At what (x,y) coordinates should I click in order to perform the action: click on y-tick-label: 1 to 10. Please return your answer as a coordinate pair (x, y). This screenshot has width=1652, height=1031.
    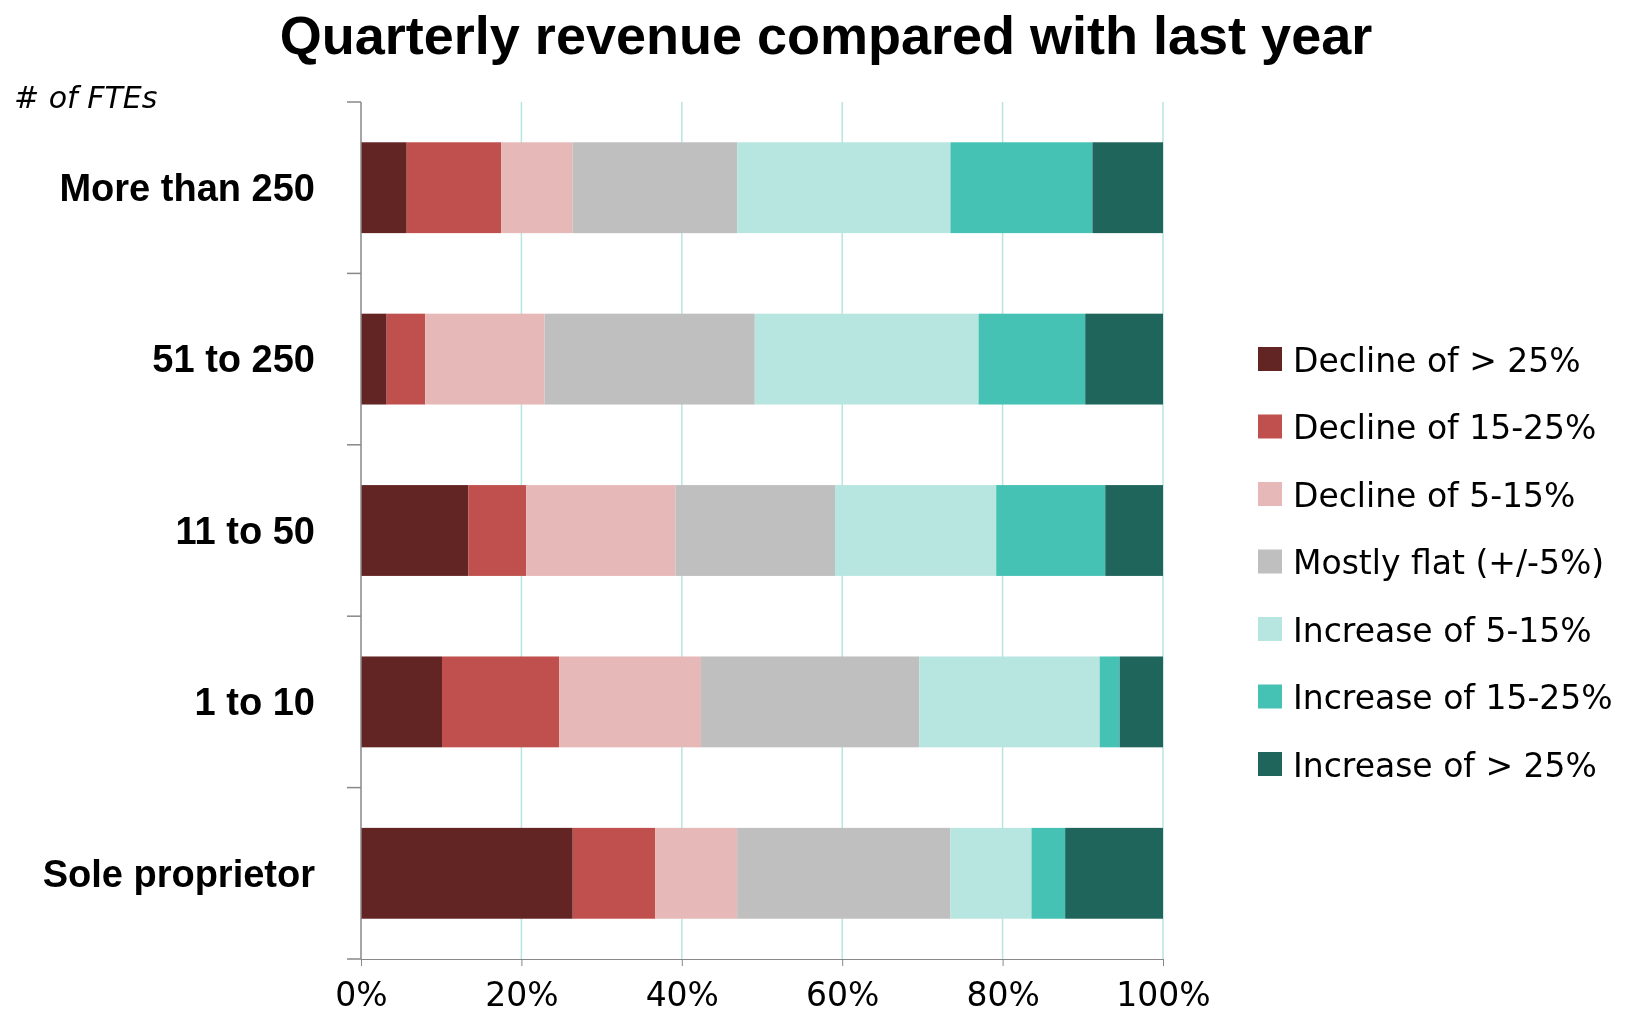
    Looking at the image, I should click on (254, 702).